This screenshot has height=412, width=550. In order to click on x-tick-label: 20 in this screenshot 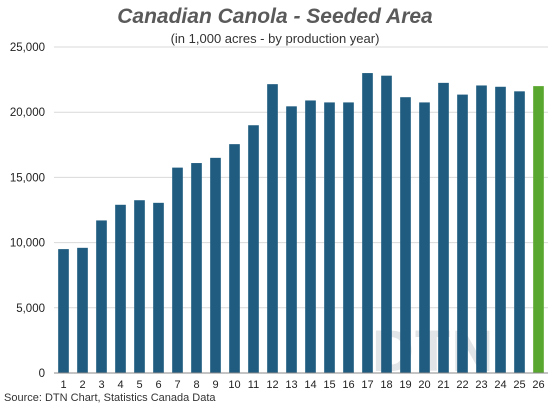, I will do `click(424, 385)`.